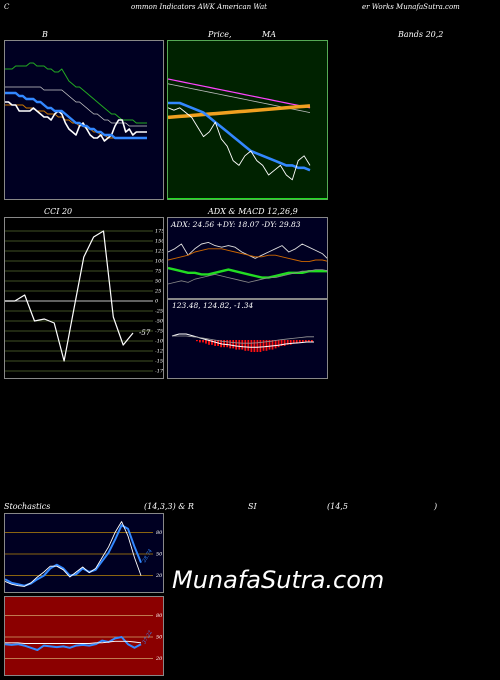  Describe the element at coordinates (159, 659) in the screenshot. I see `rsi-tick-label: 20` at that location.